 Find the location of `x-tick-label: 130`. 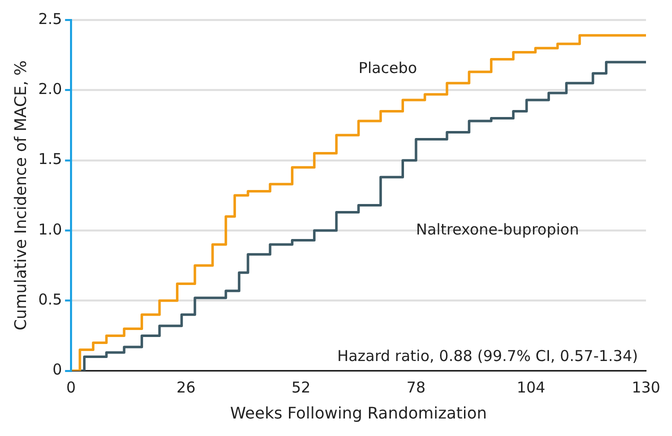

x-tick-label: 130 is located at coordinates (646, 387).